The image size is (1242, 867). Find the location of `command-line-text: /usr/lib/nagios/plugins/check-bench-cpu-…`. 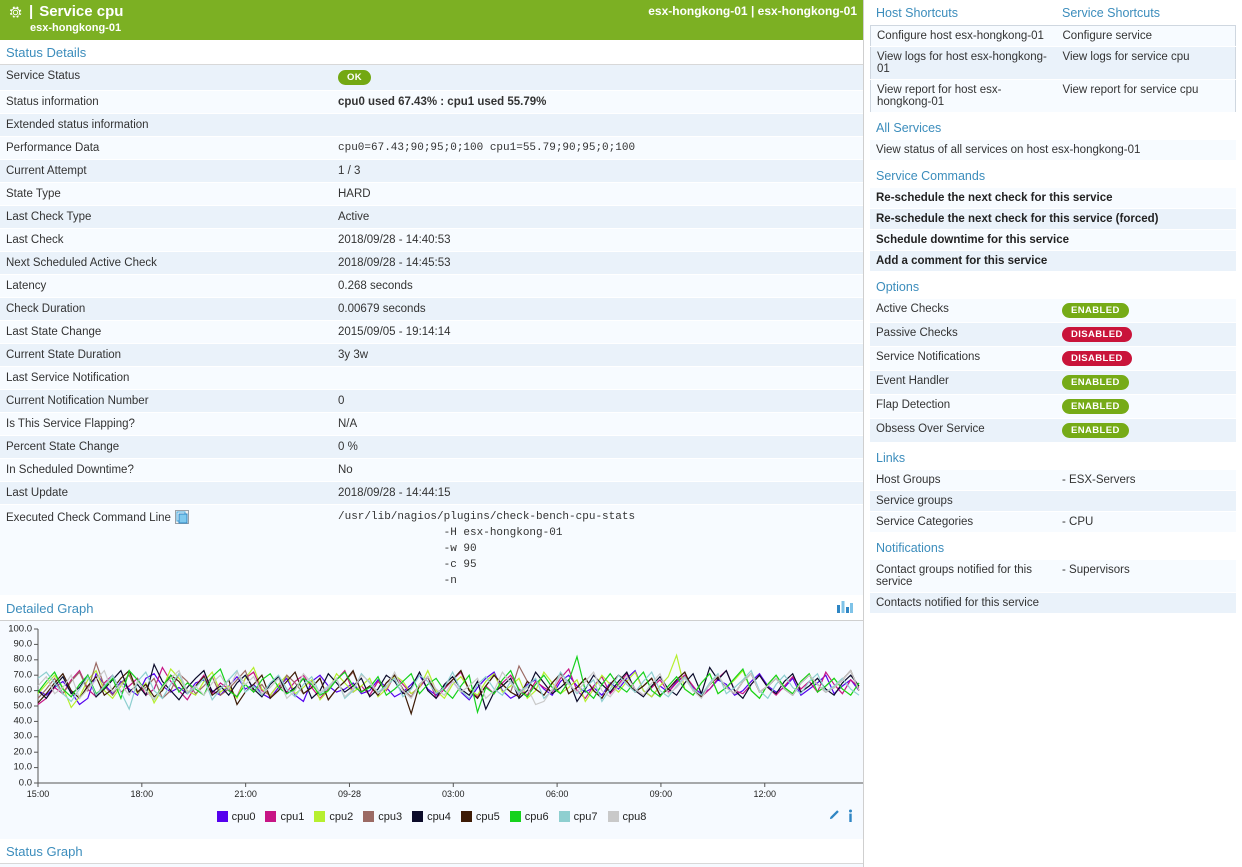

command-line-text: /usr/lib/nagios/plugins/check-bench-cpu-… is located at coordinates (487, 549).